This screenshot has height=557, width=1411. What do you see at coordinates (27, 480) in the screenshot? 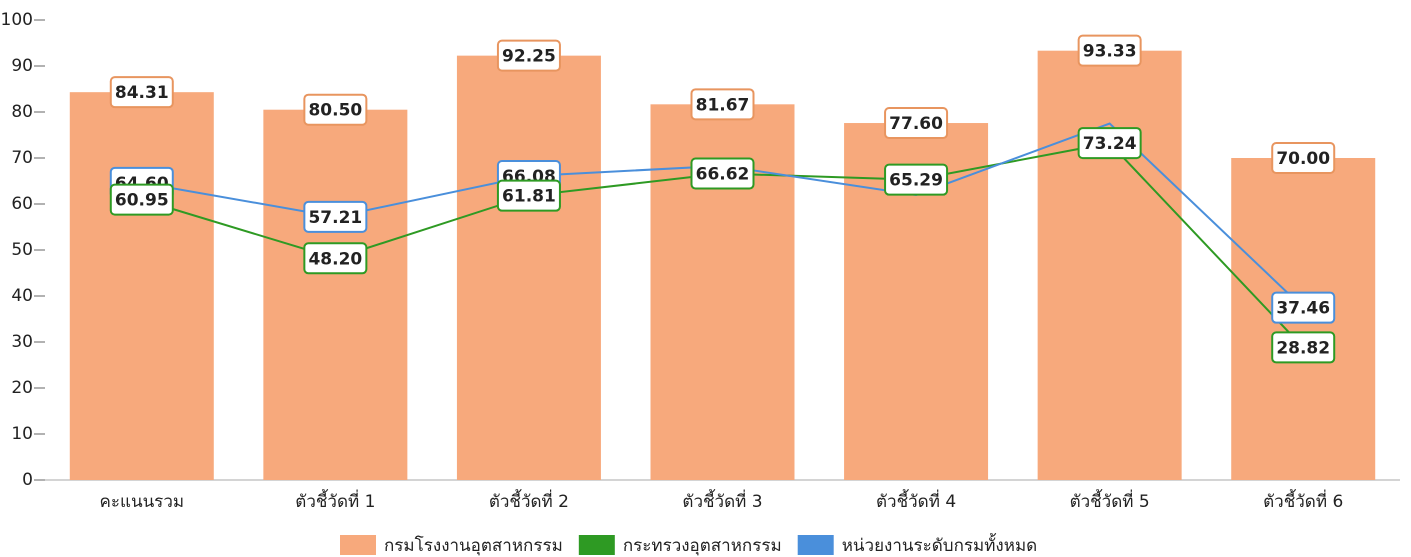
I see `y-tick-label: 0` at bounding box center [27, 480].